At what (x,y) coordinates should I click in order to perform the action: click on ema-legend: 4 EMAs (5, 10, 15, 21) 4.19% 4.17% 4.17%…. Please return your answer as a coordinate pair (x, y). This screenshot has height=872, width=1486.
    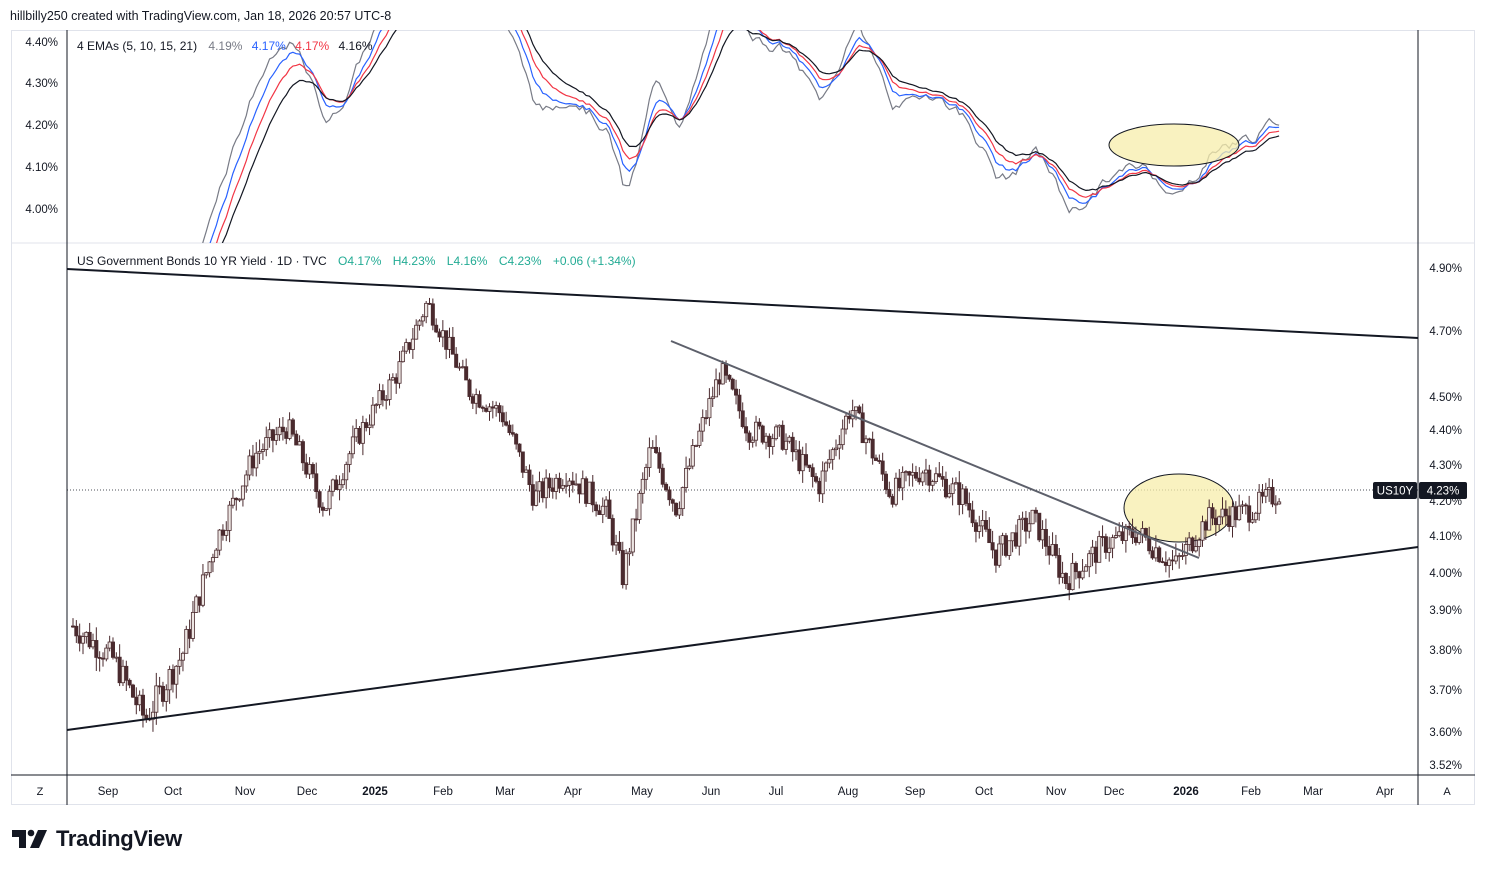
    Looking at the image, I should click on (225, 46).